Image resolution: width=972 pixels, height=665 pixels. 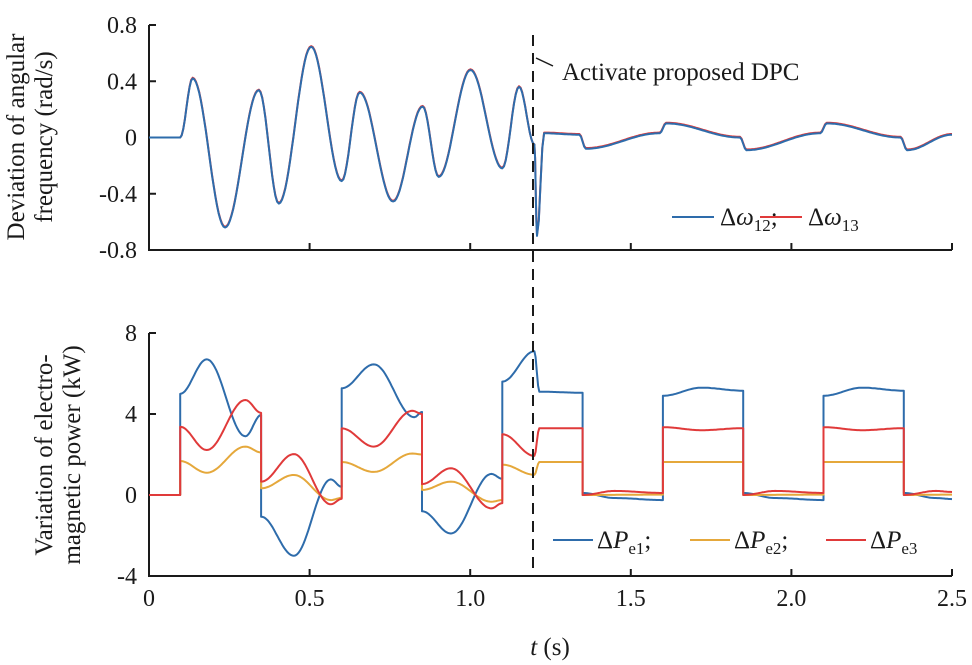 I want to click on series-line-ΔPe2, so click(x=550, y=474).